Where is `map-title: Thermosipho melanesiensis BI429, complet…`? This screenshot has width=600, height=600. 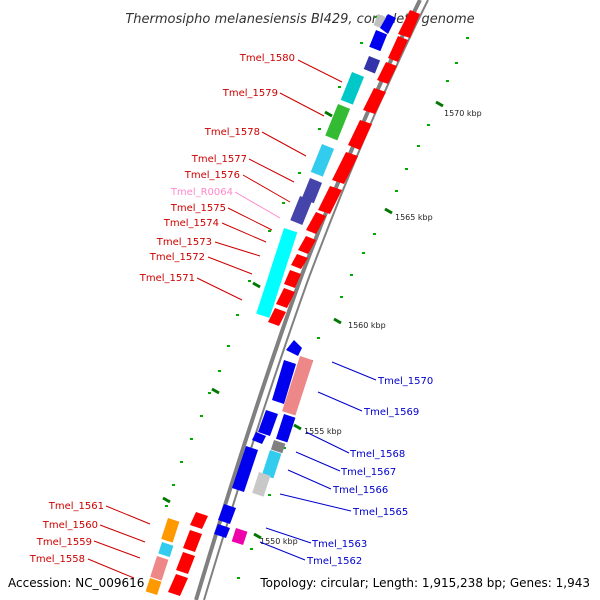 map-title: Thermosipho melanesiensis BI429, complet… is located at coordinates (299, 19).